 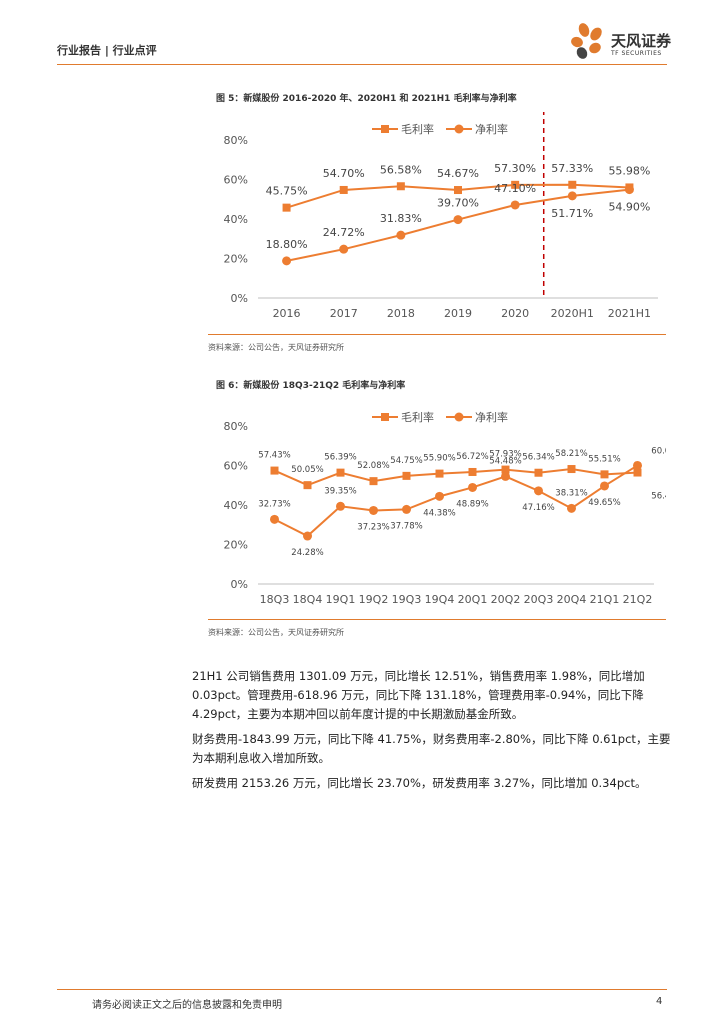 I want to click on data-label: 56.34%, so click(x=538, y=458).